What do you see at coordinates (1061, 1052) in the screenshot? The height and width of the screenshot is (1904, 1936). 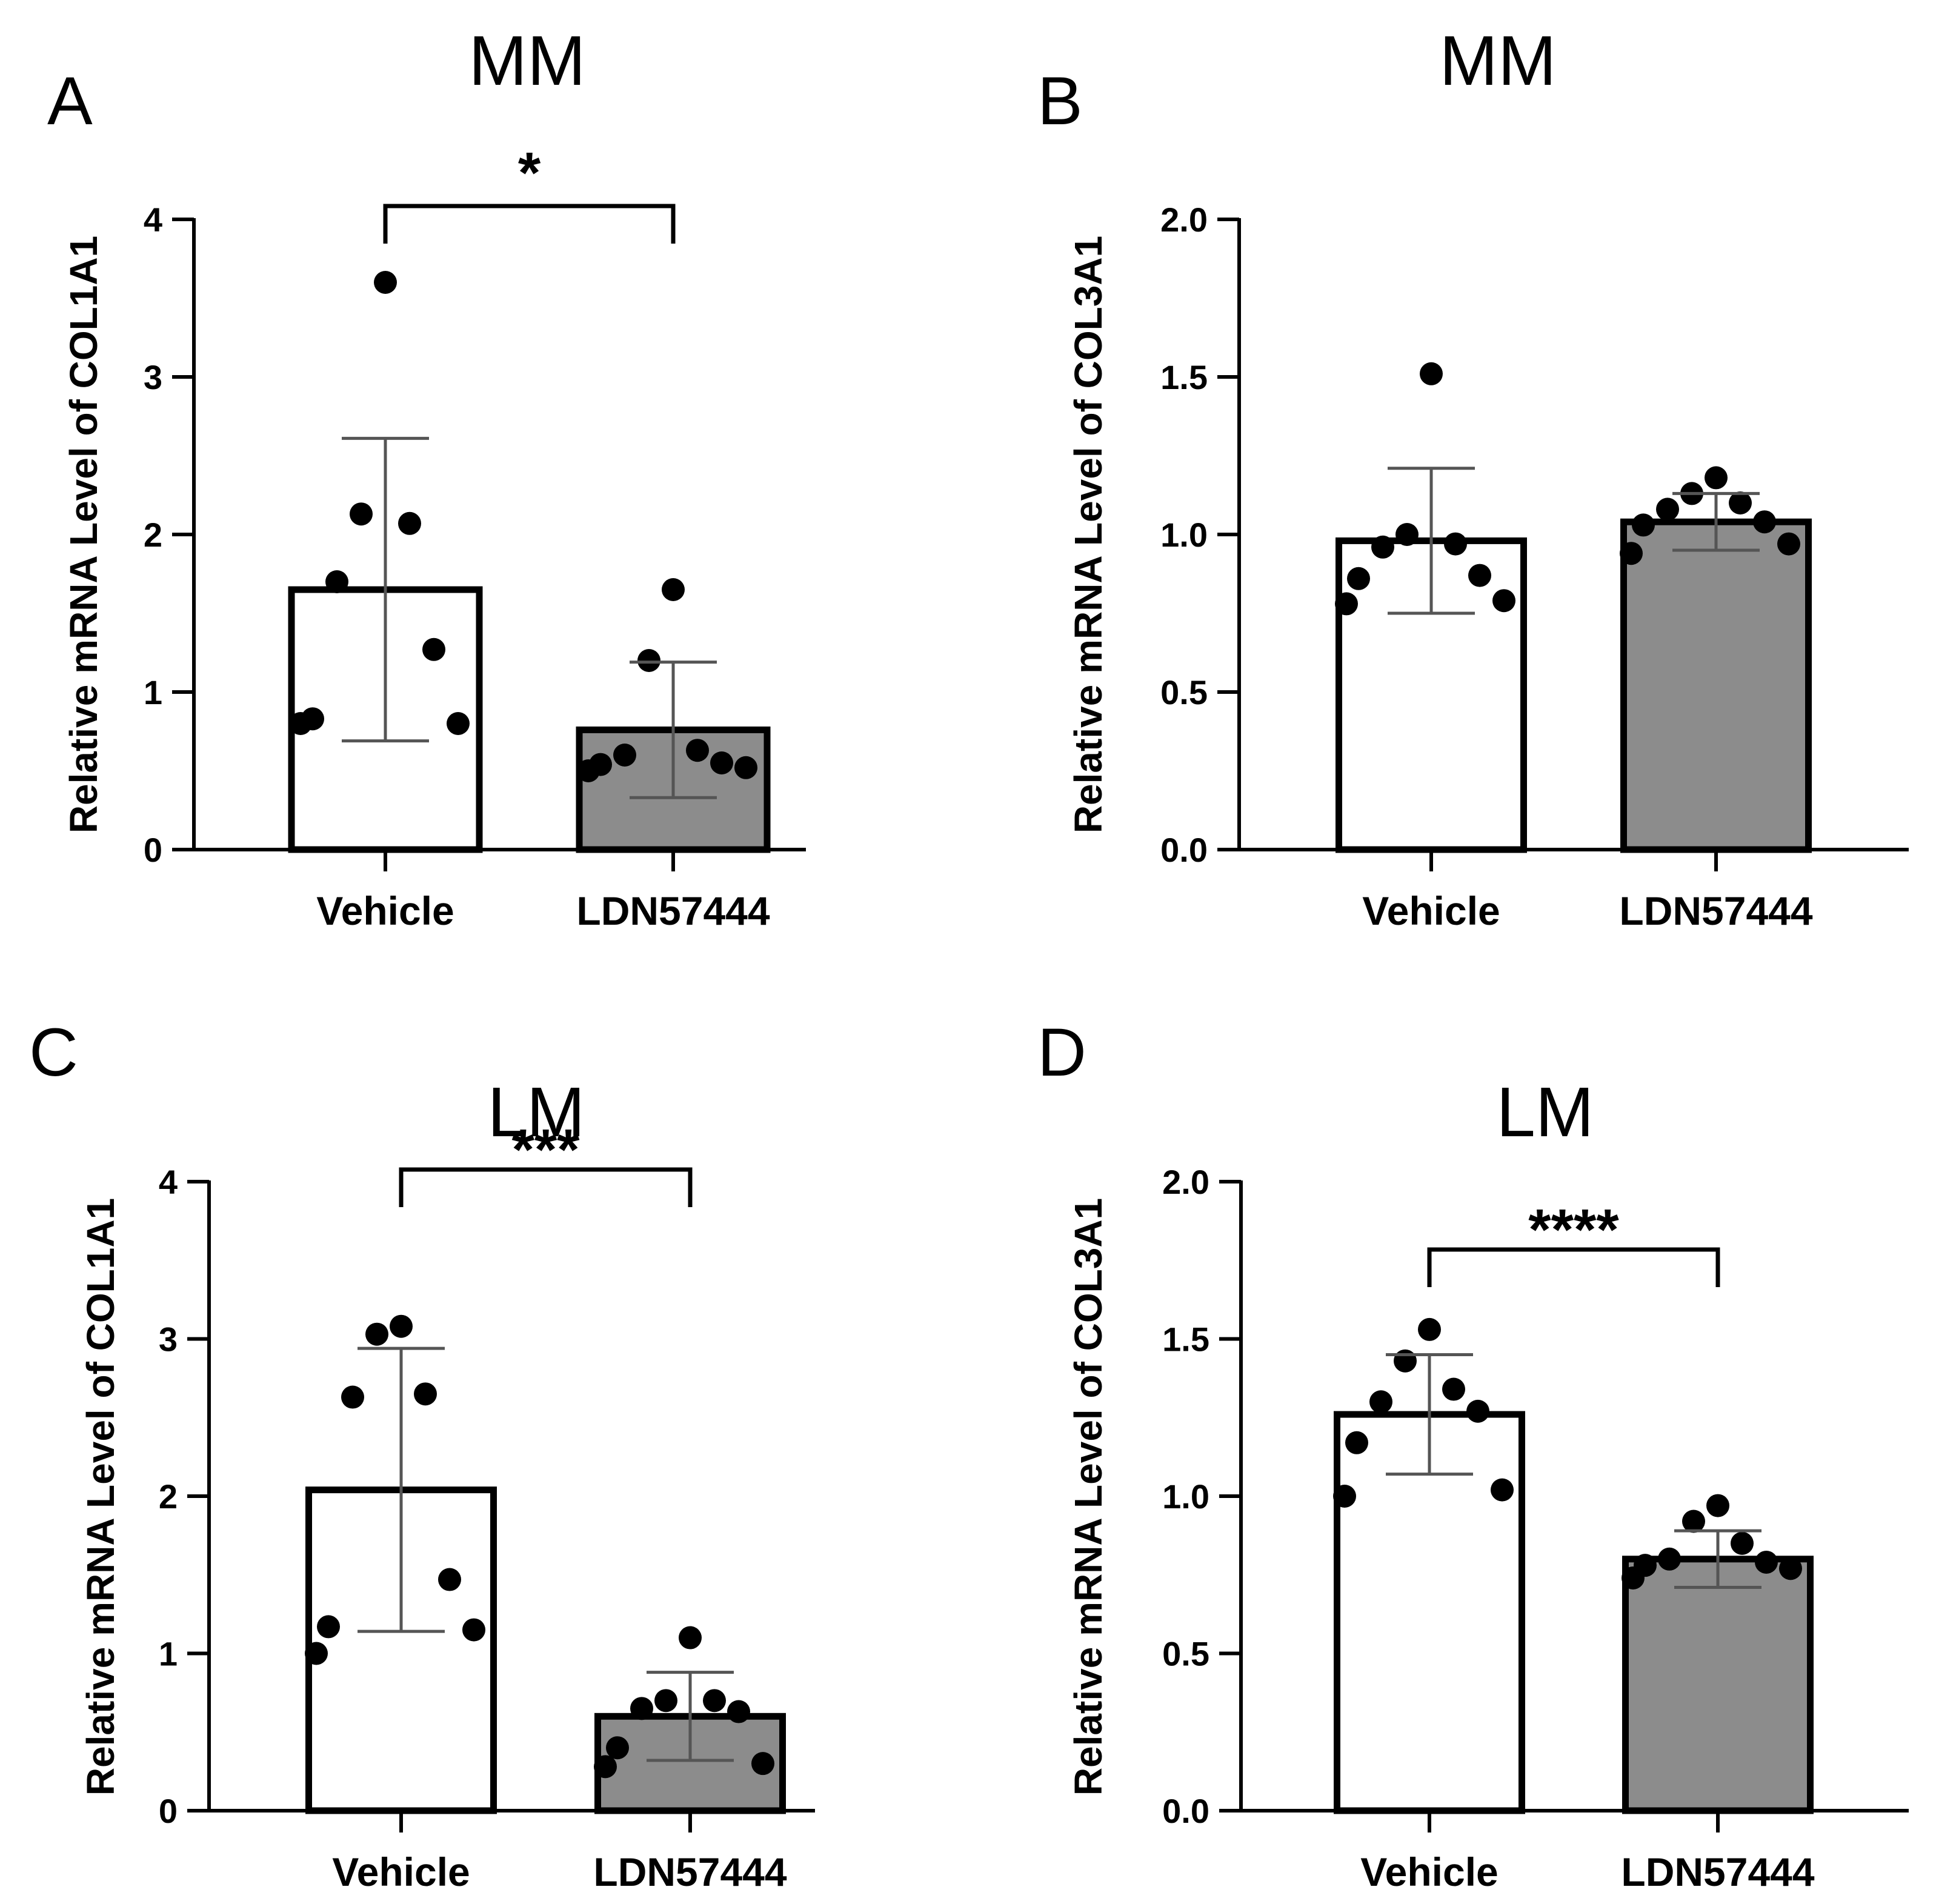 I see `panel-letter-d: D` at bounding box center [1061, 1052].